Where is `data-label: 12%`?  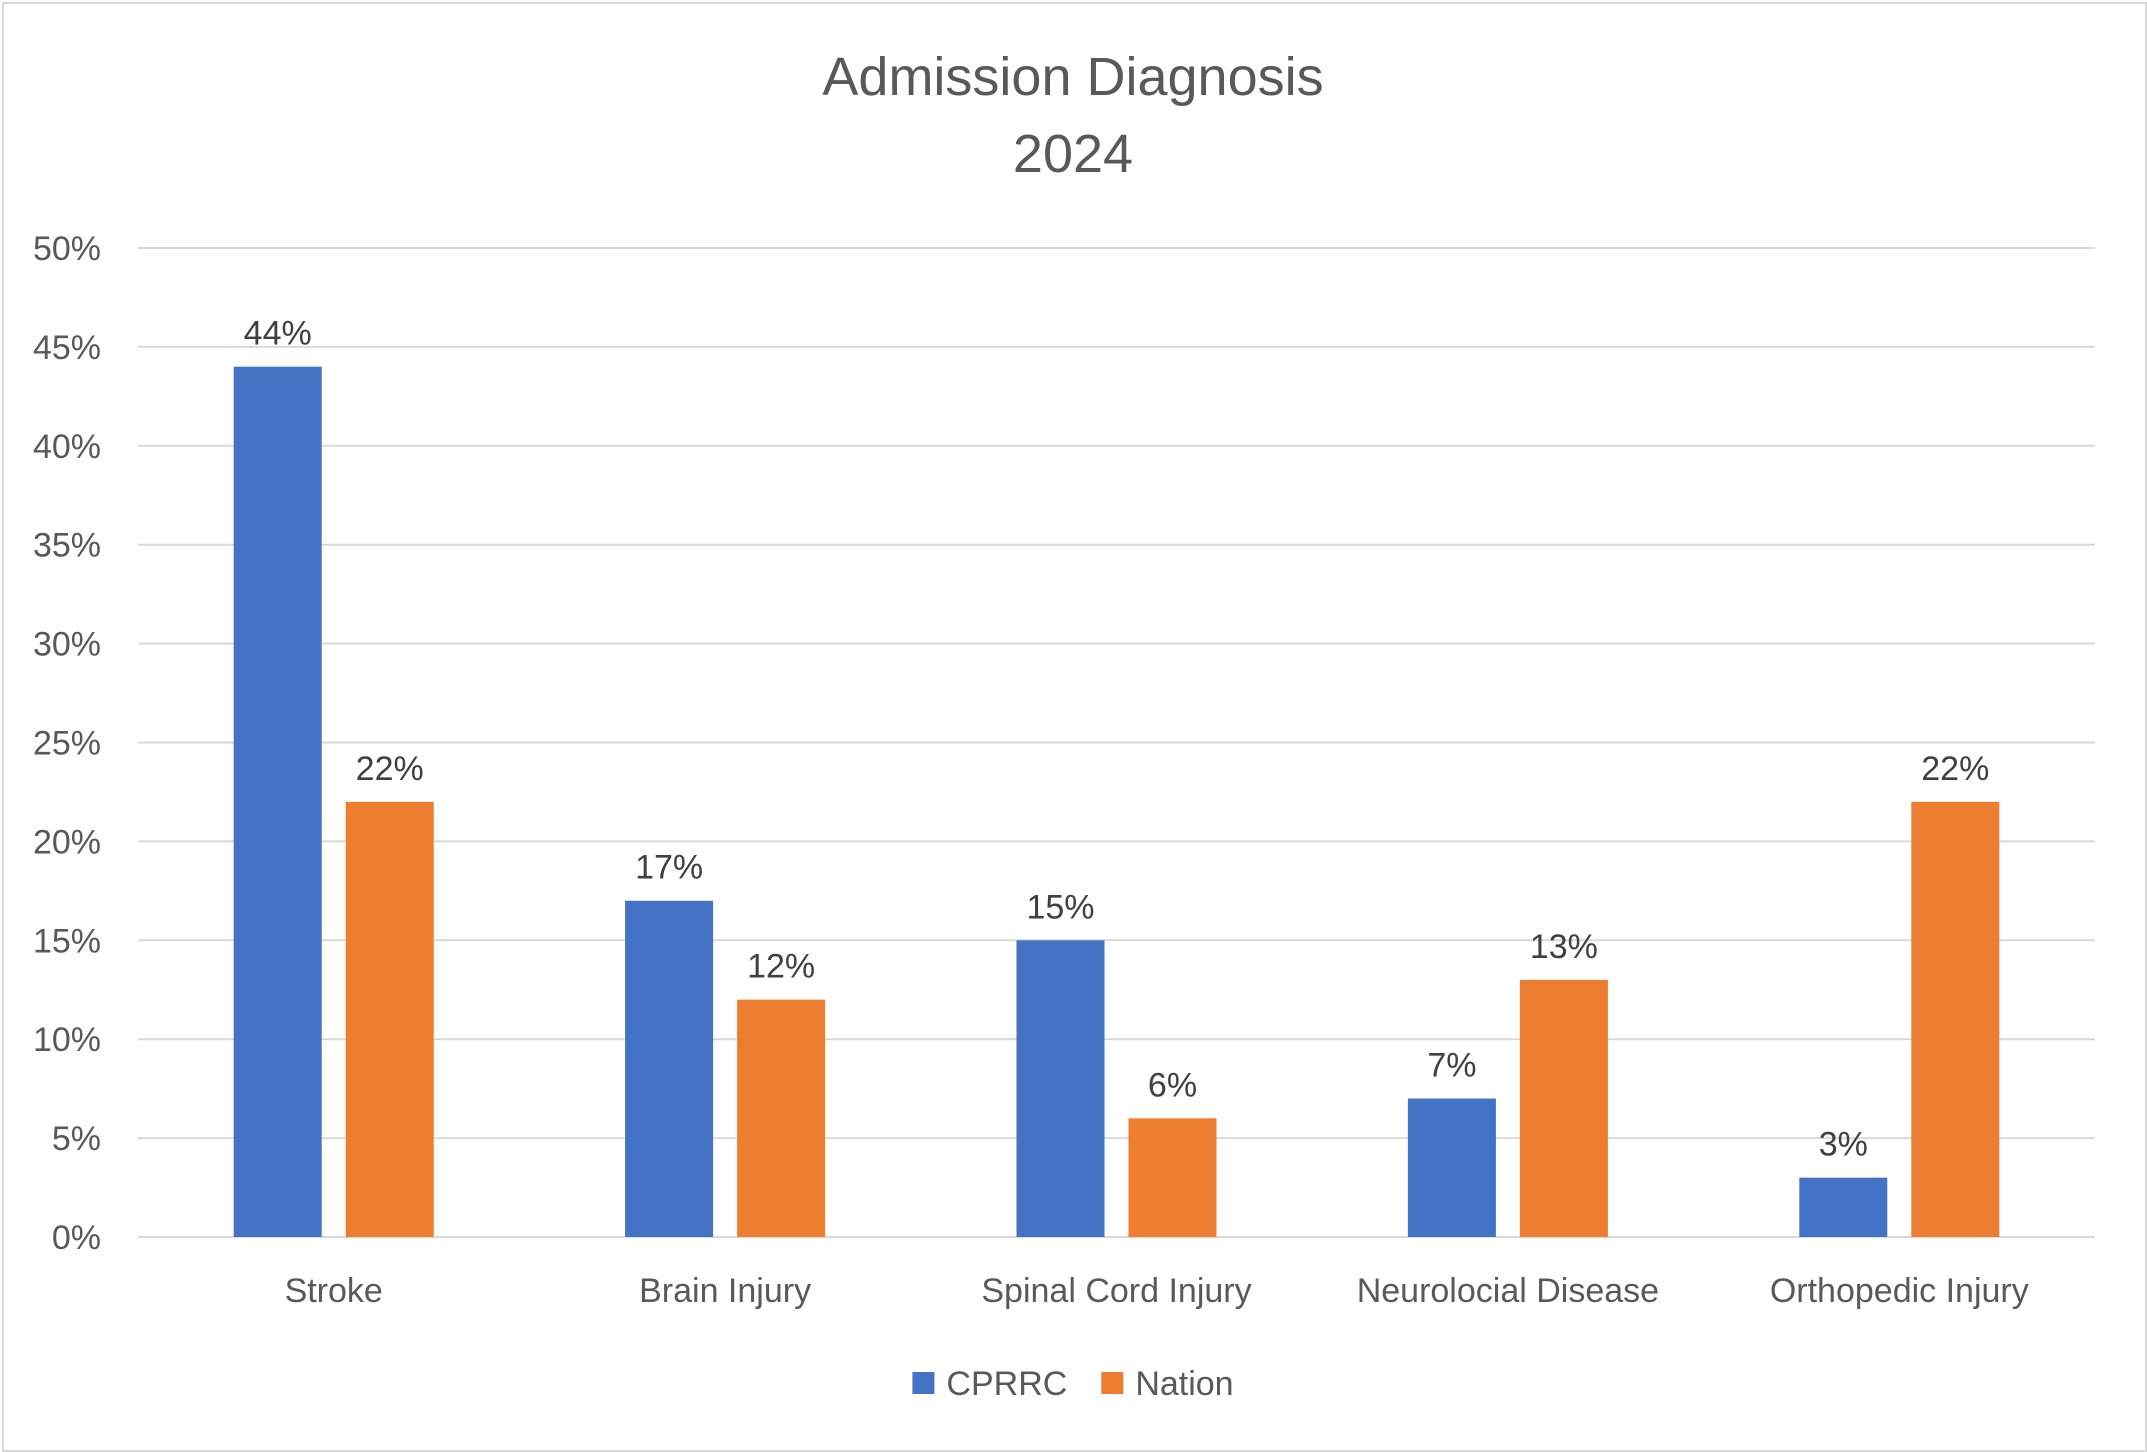 data-label: 12% is located at coordinates (781, 967).